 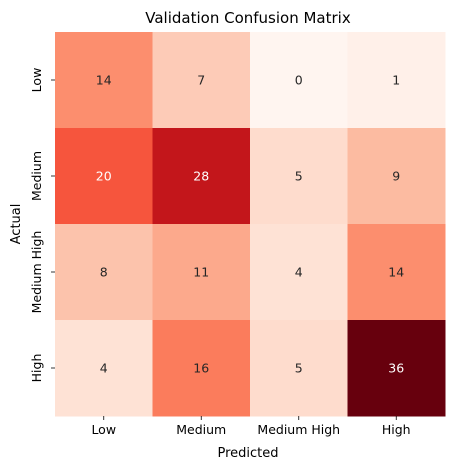 What do you see at coordinates (396, 429) in the screenshot?
I see `x-tick-label: High` at bounding box center [396, 429].